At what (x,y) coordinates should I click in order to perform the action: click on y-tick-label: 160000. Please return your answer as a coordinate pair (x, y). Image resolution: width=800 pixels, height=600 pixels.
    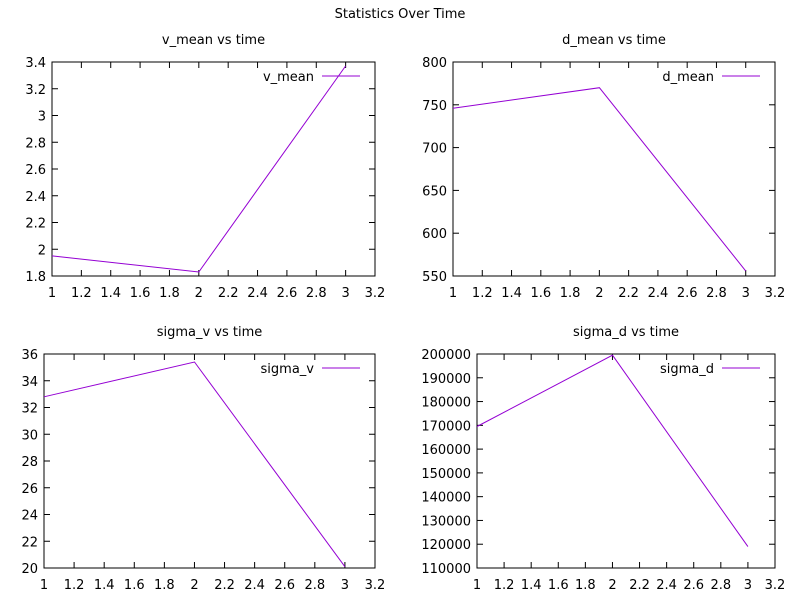
    Looking at the image, I should click on (446, 450).